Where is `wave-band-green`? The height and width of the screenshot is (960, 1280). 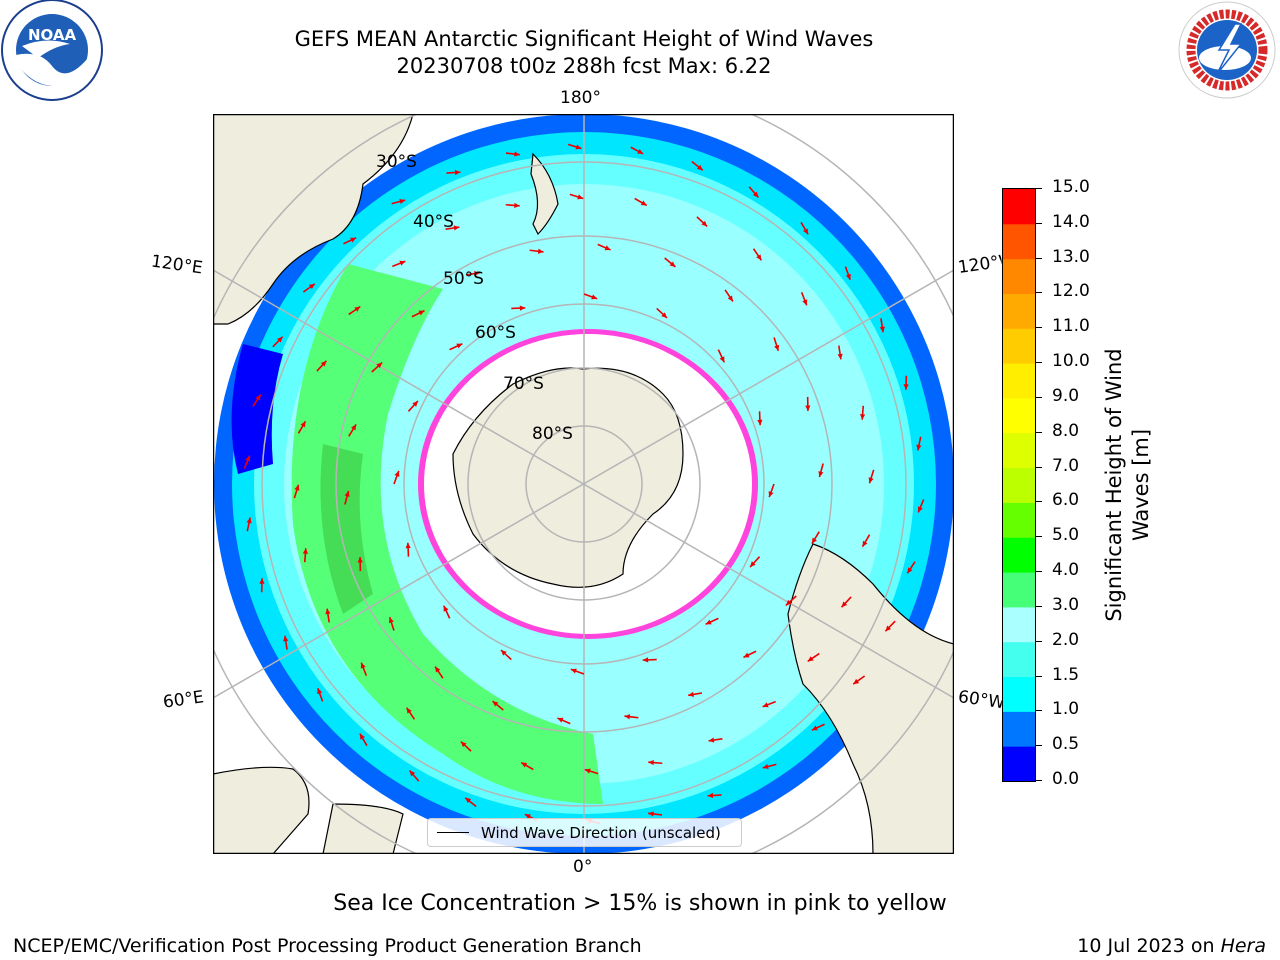
wave-band-green is located at coordinates (447, 534).